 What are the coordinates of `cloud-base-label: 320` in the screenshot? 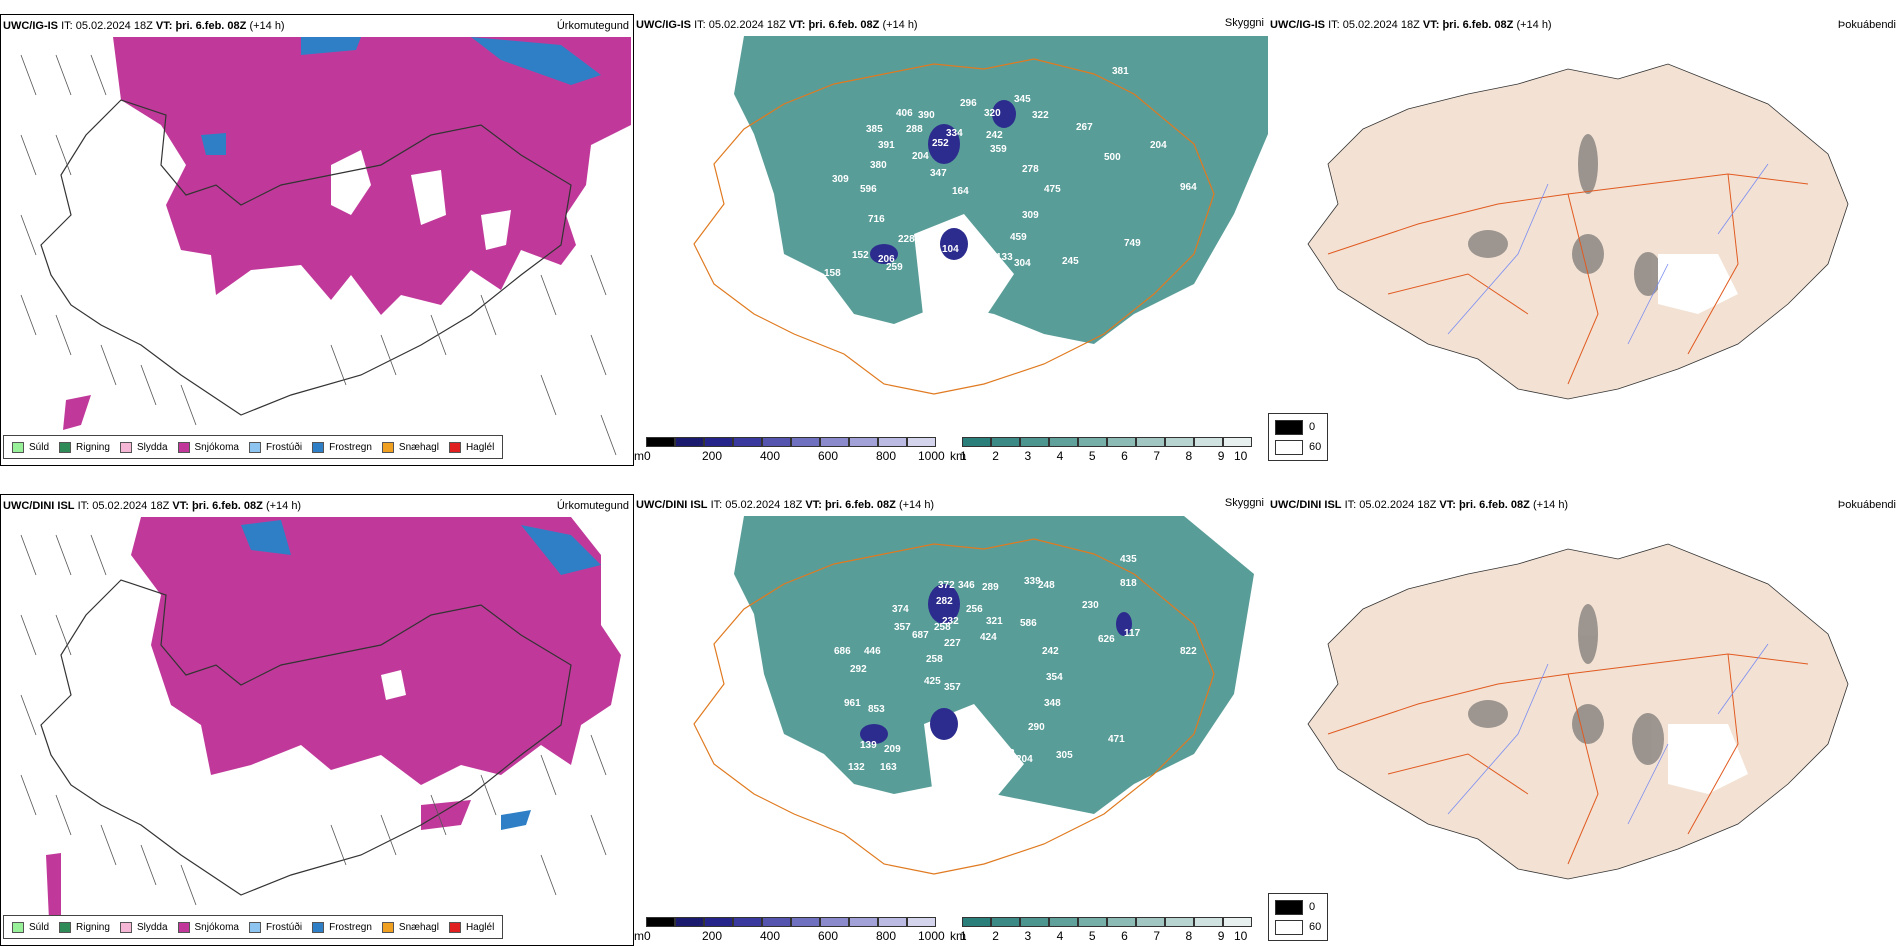 It's located at (992, 113).